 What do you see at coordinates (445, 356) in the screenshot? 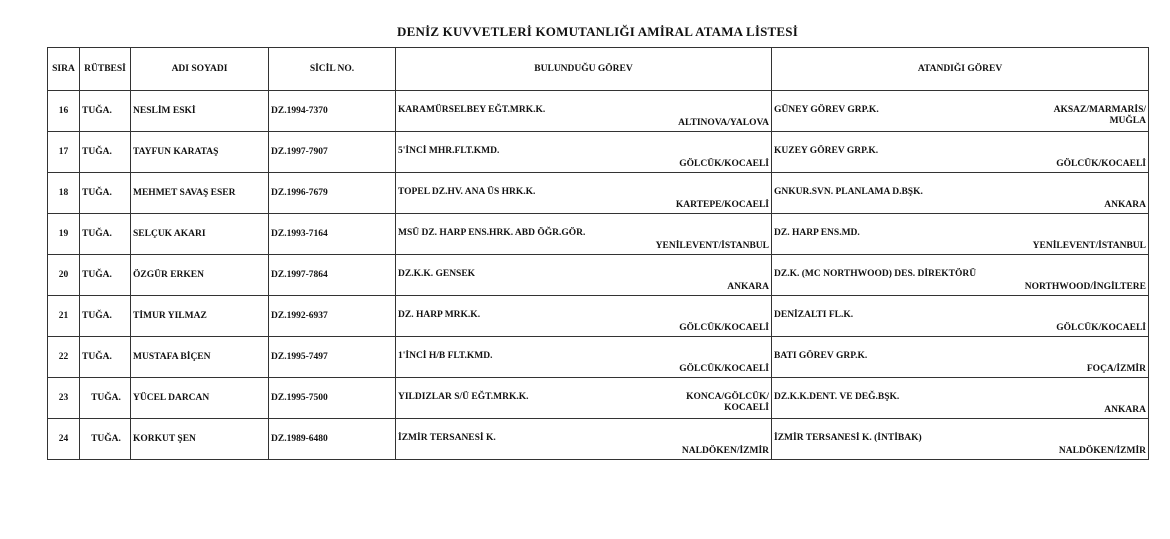
I see `current-position: 1'İNCİ H/B FLT.KMD.` at bounding box center [445, 356].